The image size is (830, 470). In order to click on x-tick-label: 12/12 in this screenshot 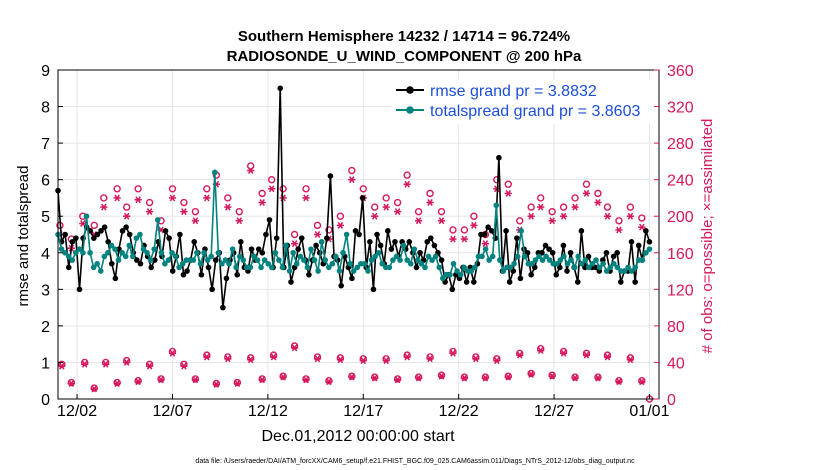, I will do `click(268, 411)`.